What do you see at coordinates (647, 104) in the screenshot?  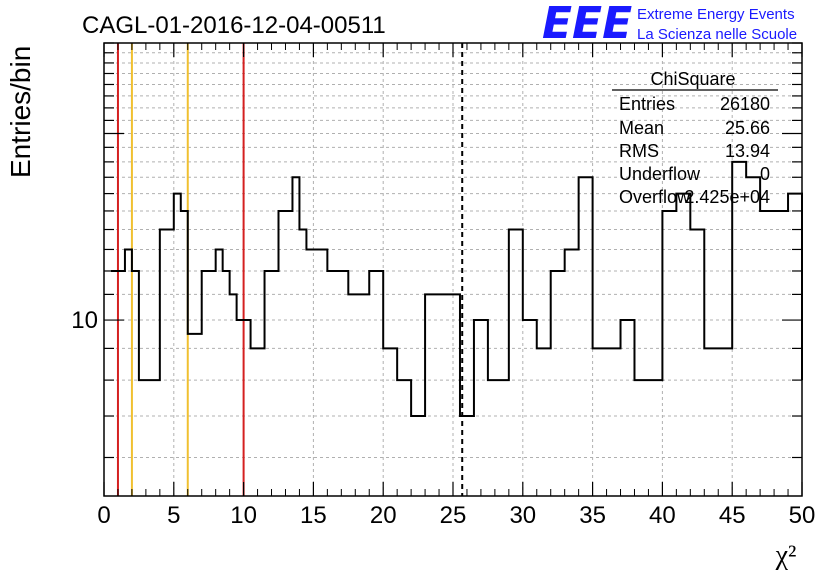 I see `stats-label-entries: Entries` at bounding box center [647, 104].